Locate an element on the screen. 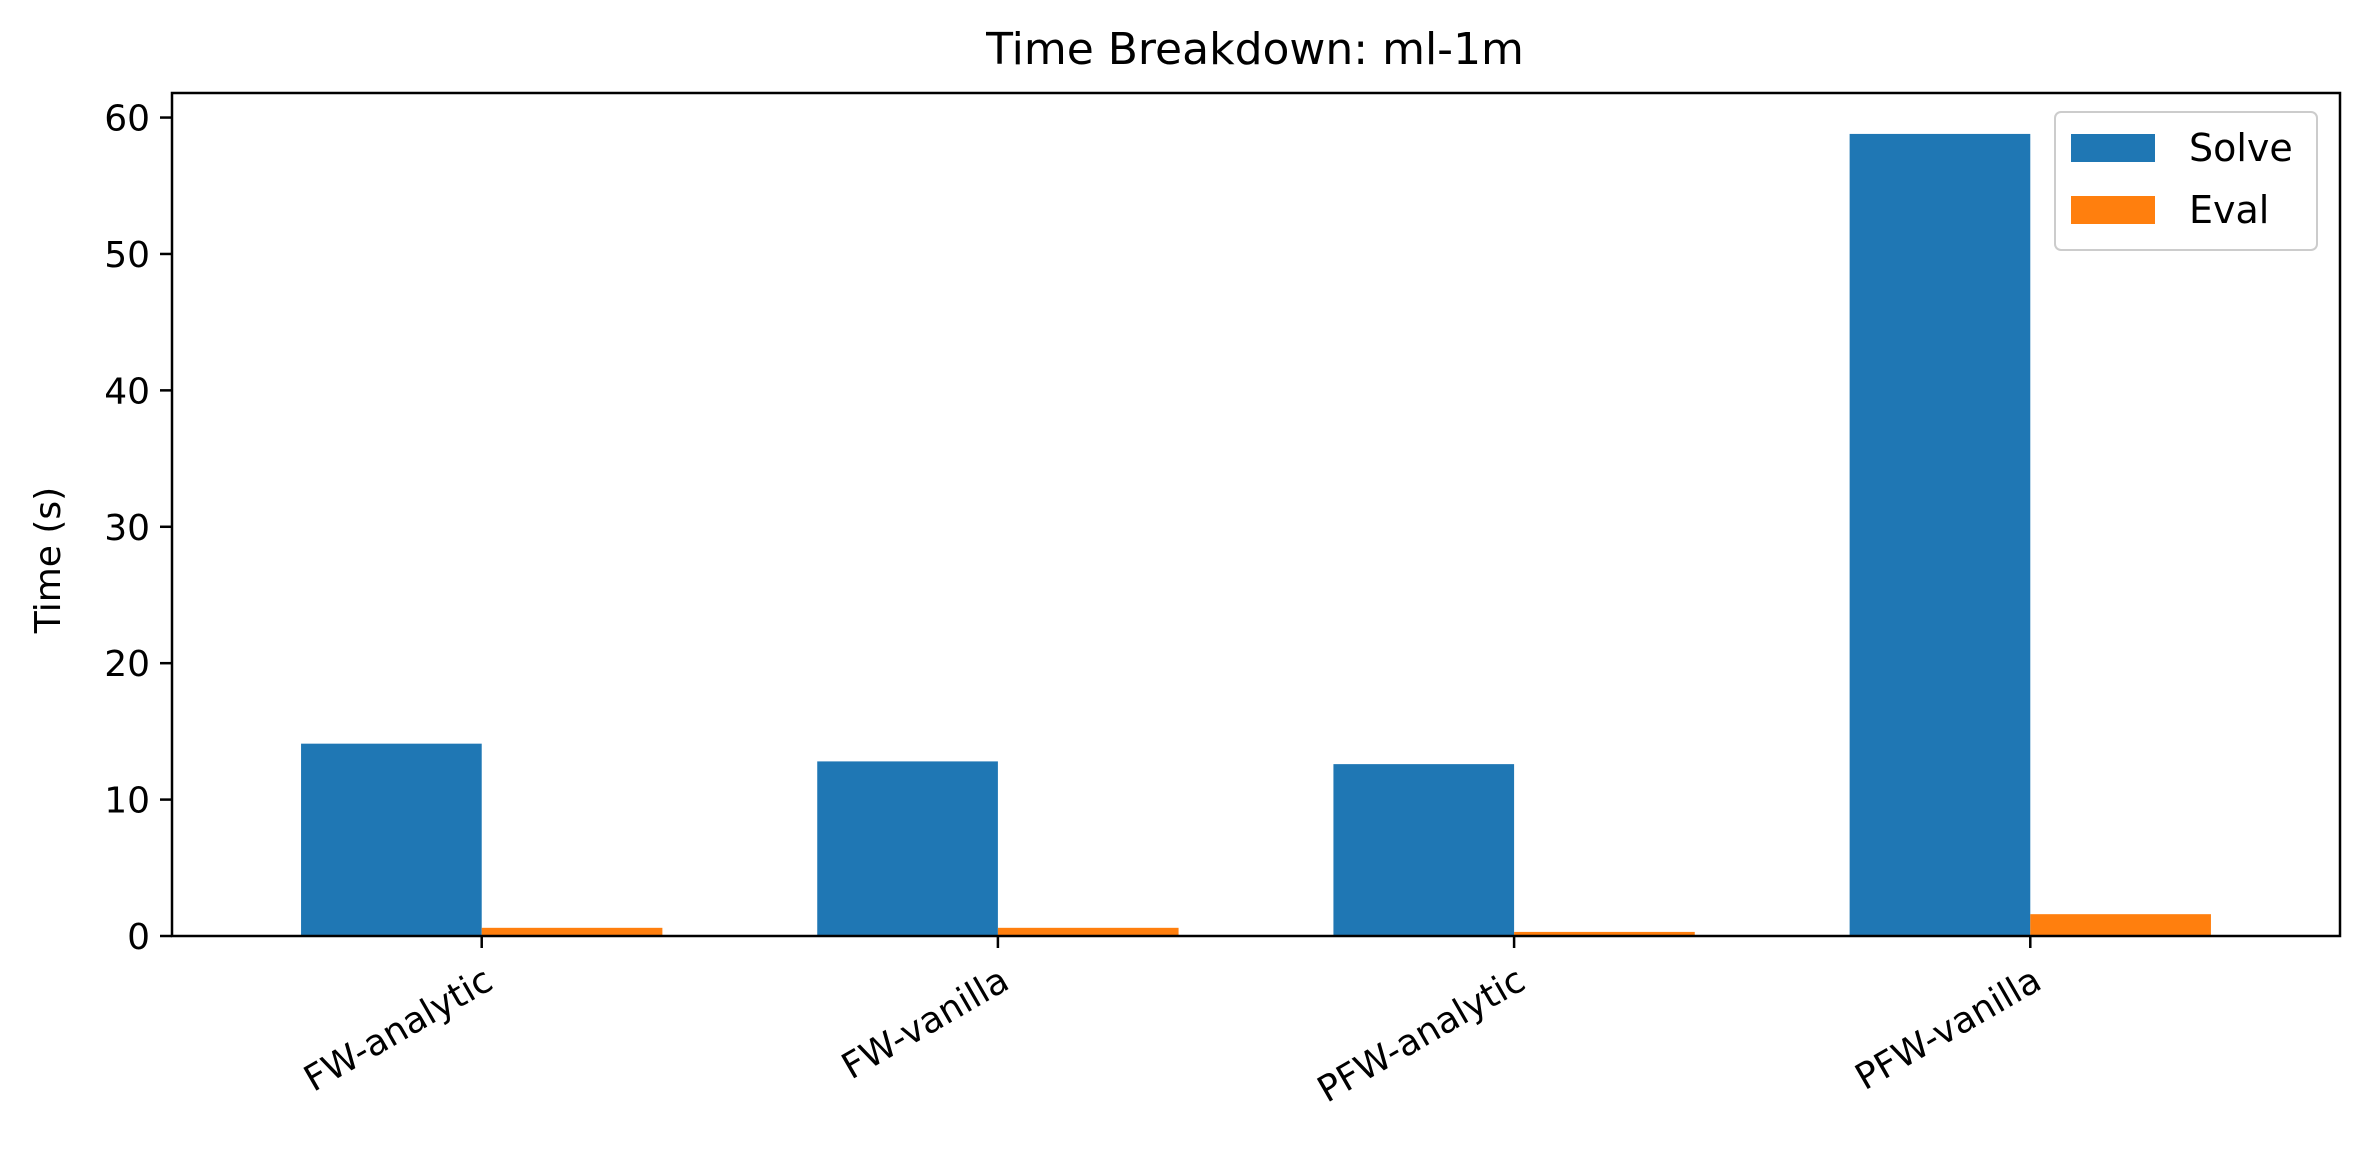 This screenshot has width=2370, height=1165. y-axis-label: Time (s) is located at coordinates (48, 560).